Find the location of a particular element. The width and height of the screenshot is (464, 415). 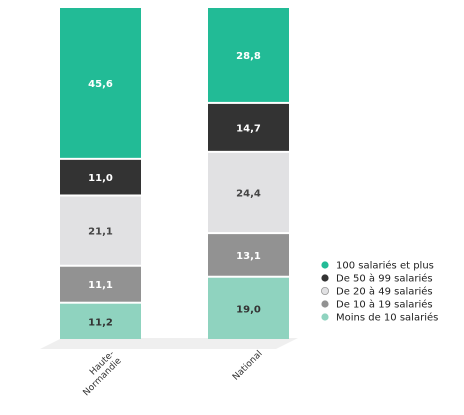

data-label: 13,1 is located at coordinates (248, 256).